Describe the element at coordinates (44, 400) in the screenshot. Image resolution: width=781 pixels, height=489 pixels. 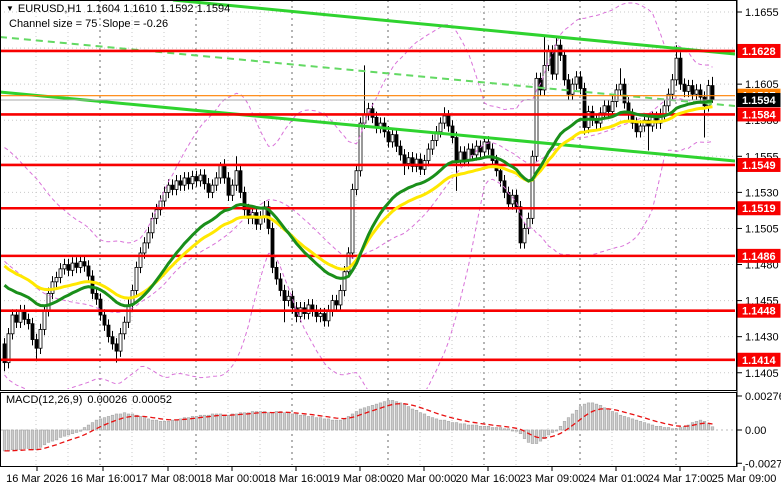
I see `macd-name: MACD(12,26,9)` at that location.